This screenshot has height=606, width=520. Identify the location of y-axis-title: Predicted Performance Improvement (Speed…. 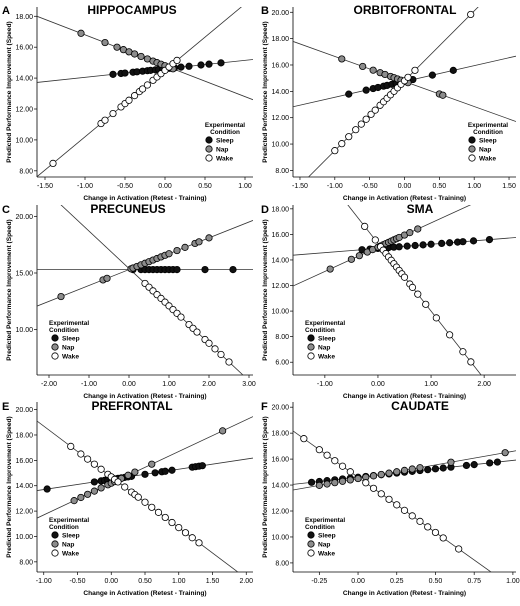
(265, 289).